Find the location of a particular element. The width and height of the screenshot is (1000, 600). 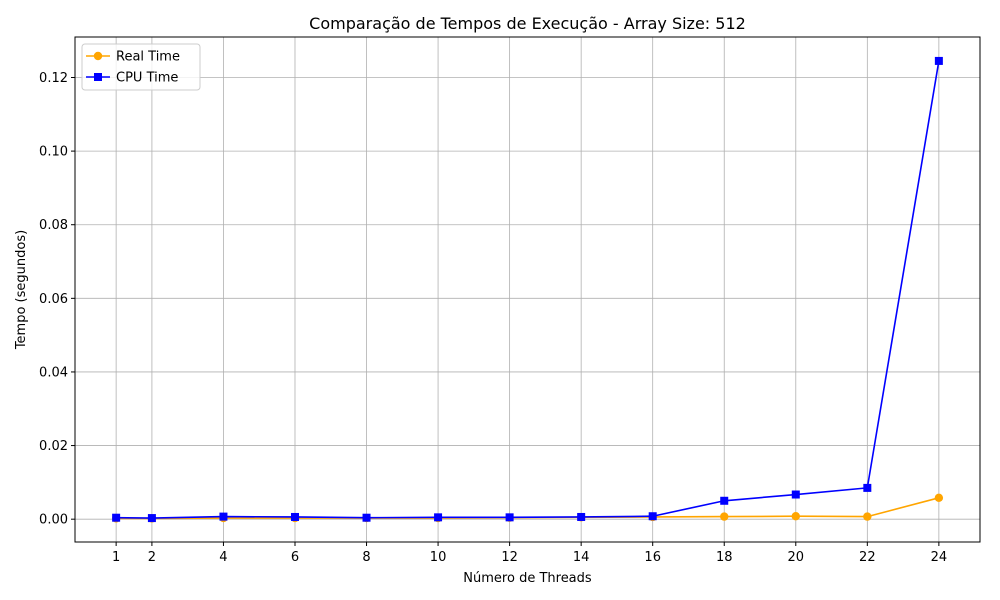

x-tick-label: 18 is located at coordinates (724, 557).